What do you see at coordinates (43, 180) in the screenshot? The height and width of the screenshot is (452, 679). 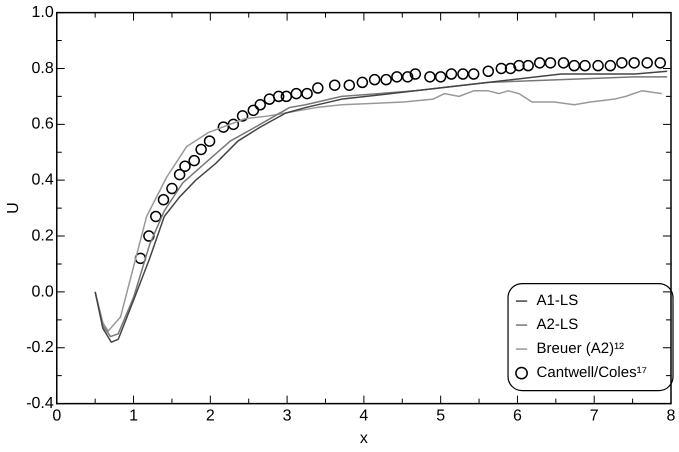 I see `y-tick-label: 0.4` at bounding box center [43, 180].